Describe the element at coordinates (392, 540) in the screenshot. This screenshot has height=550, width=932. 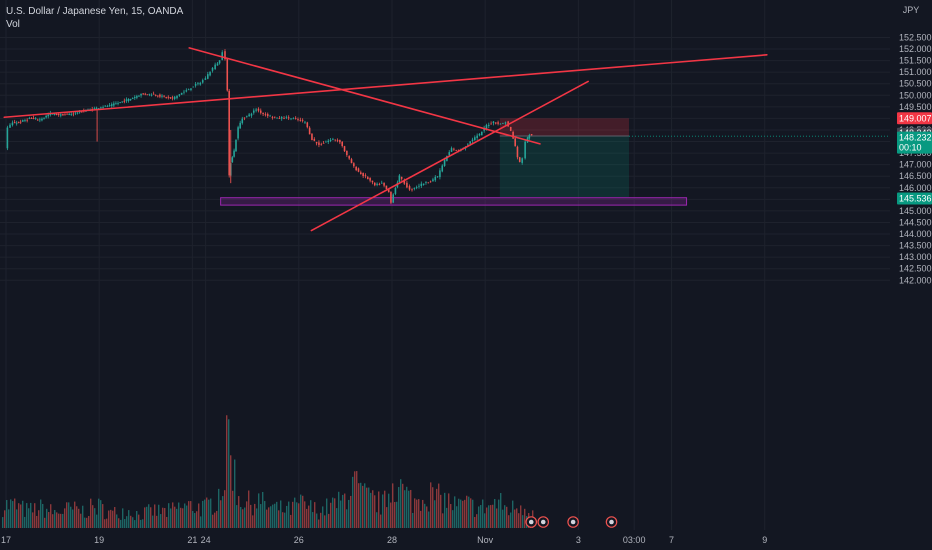
I see `time-tick-label: 28` at that location.